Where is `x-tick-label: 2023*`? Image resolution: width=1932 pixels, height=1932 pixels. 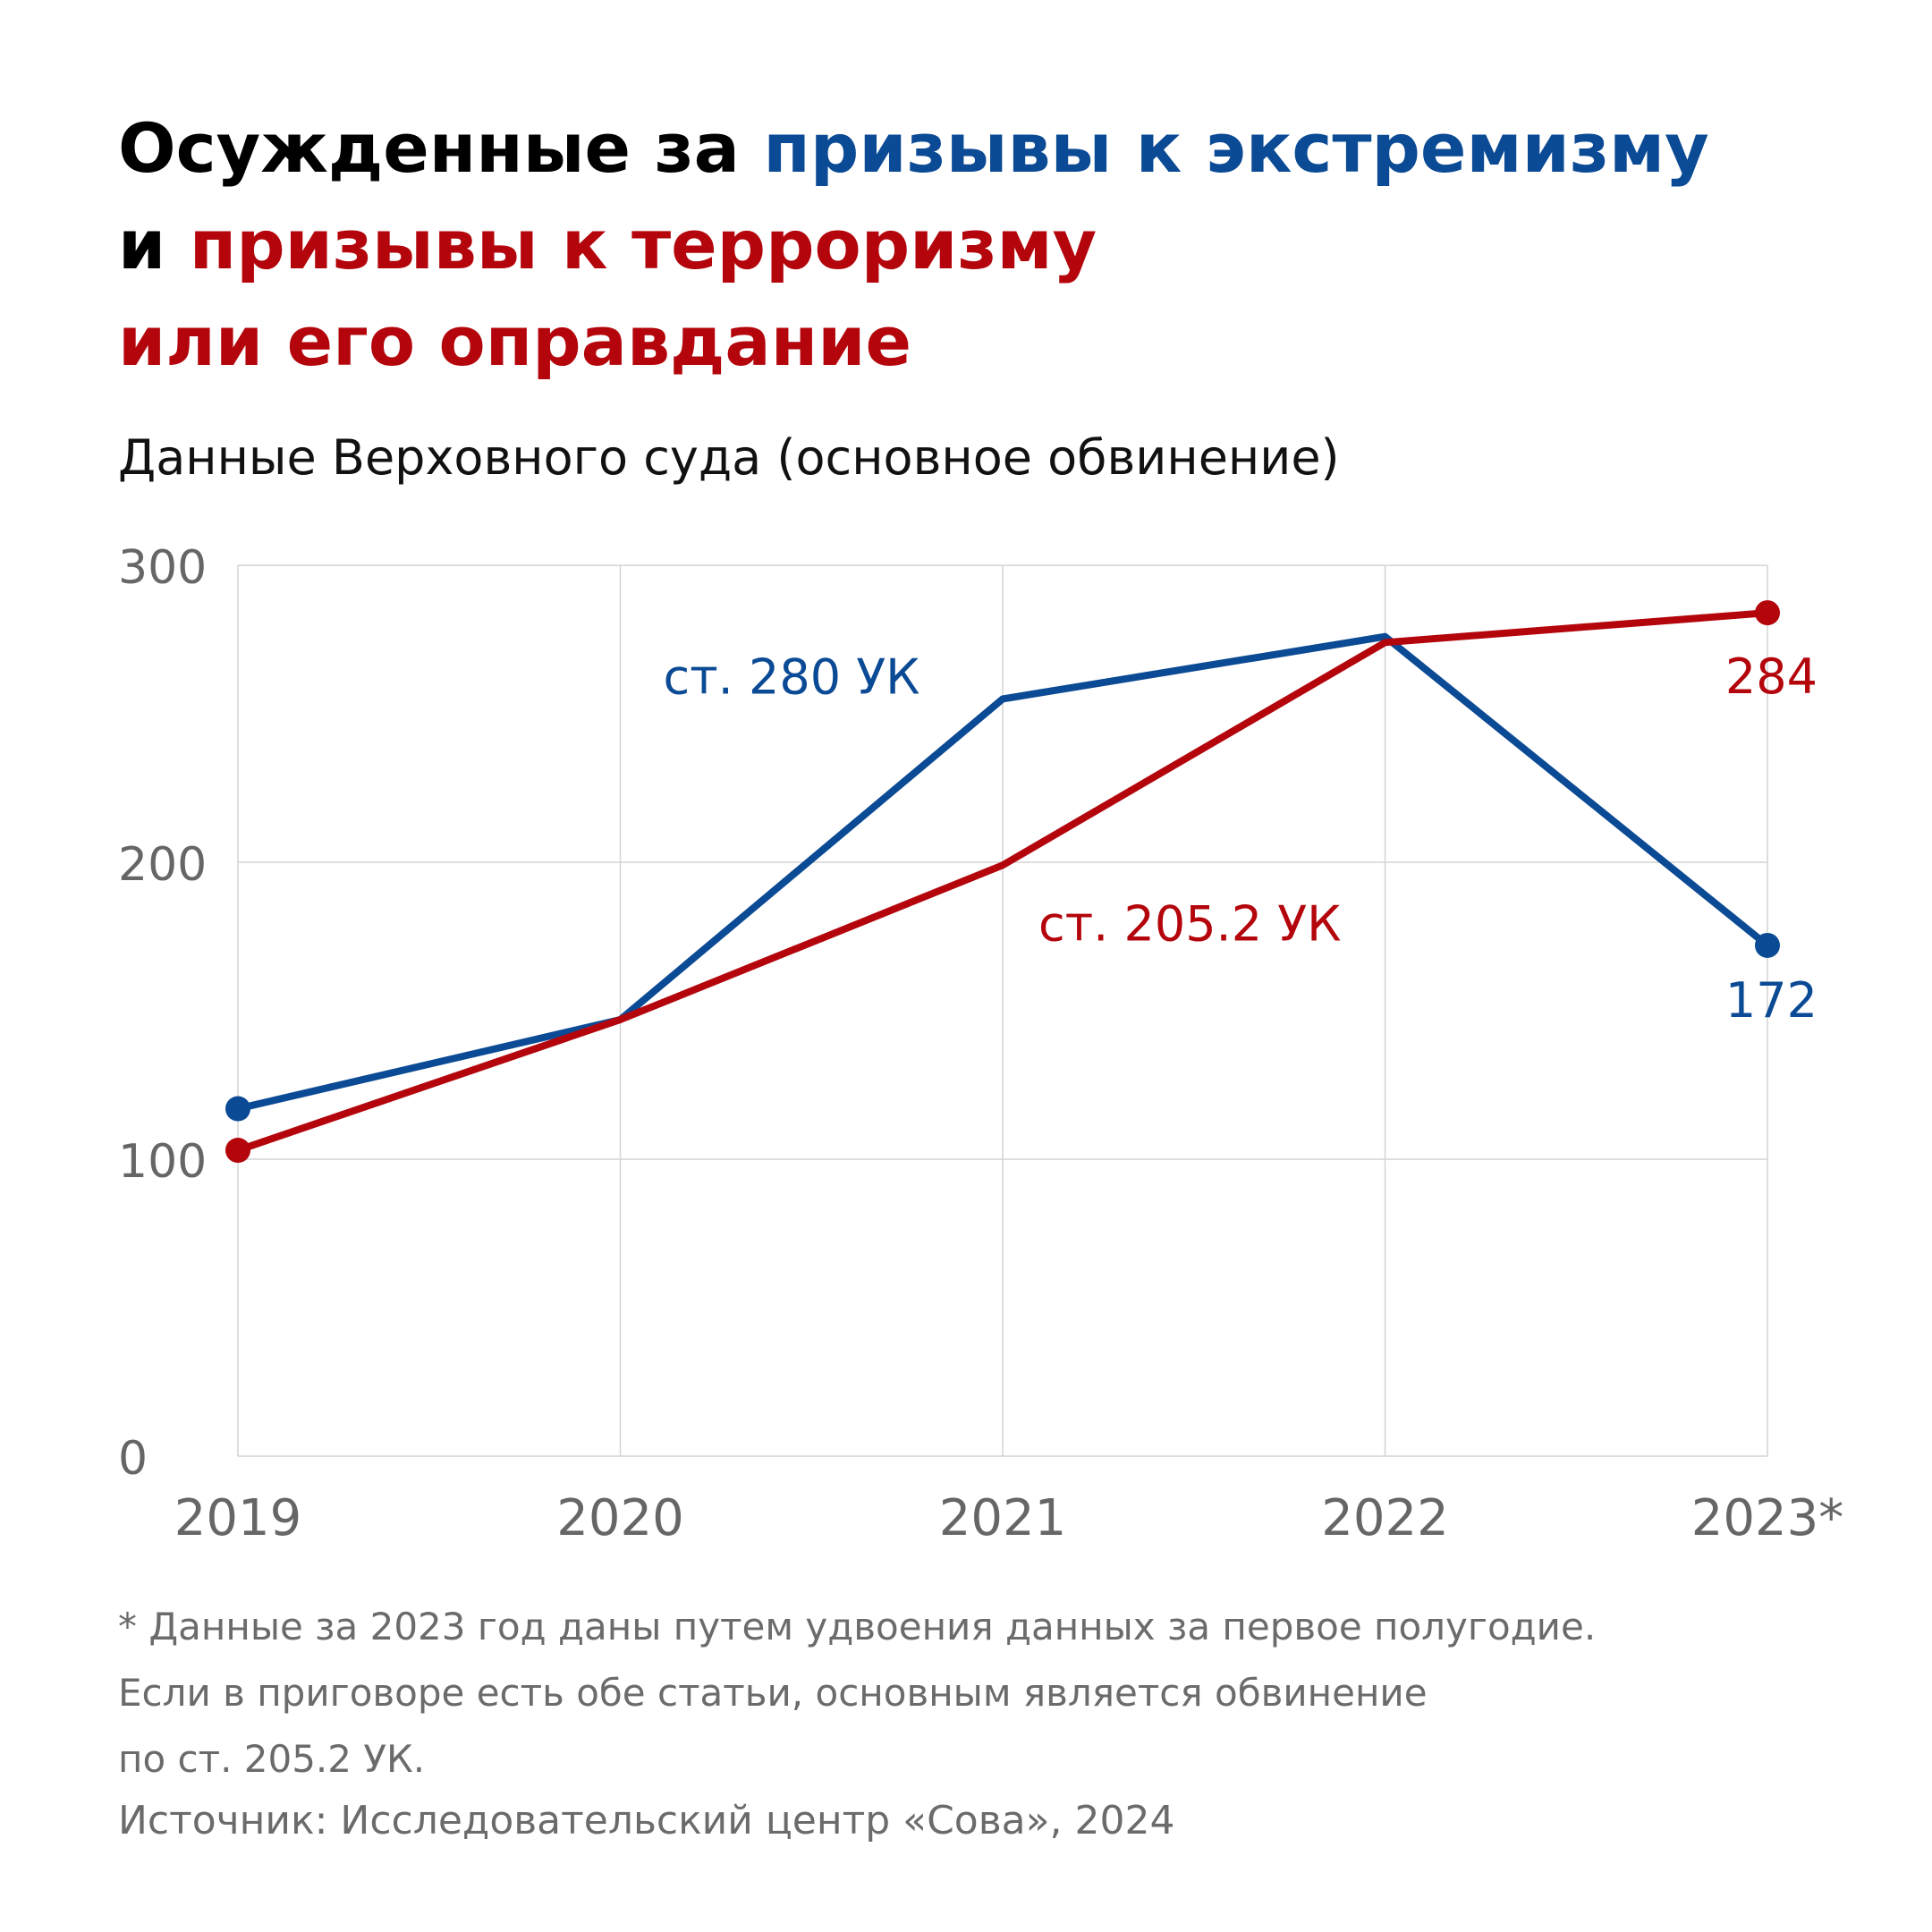 x-tick-label: 2023* is located at coordinates (1767, 1518).